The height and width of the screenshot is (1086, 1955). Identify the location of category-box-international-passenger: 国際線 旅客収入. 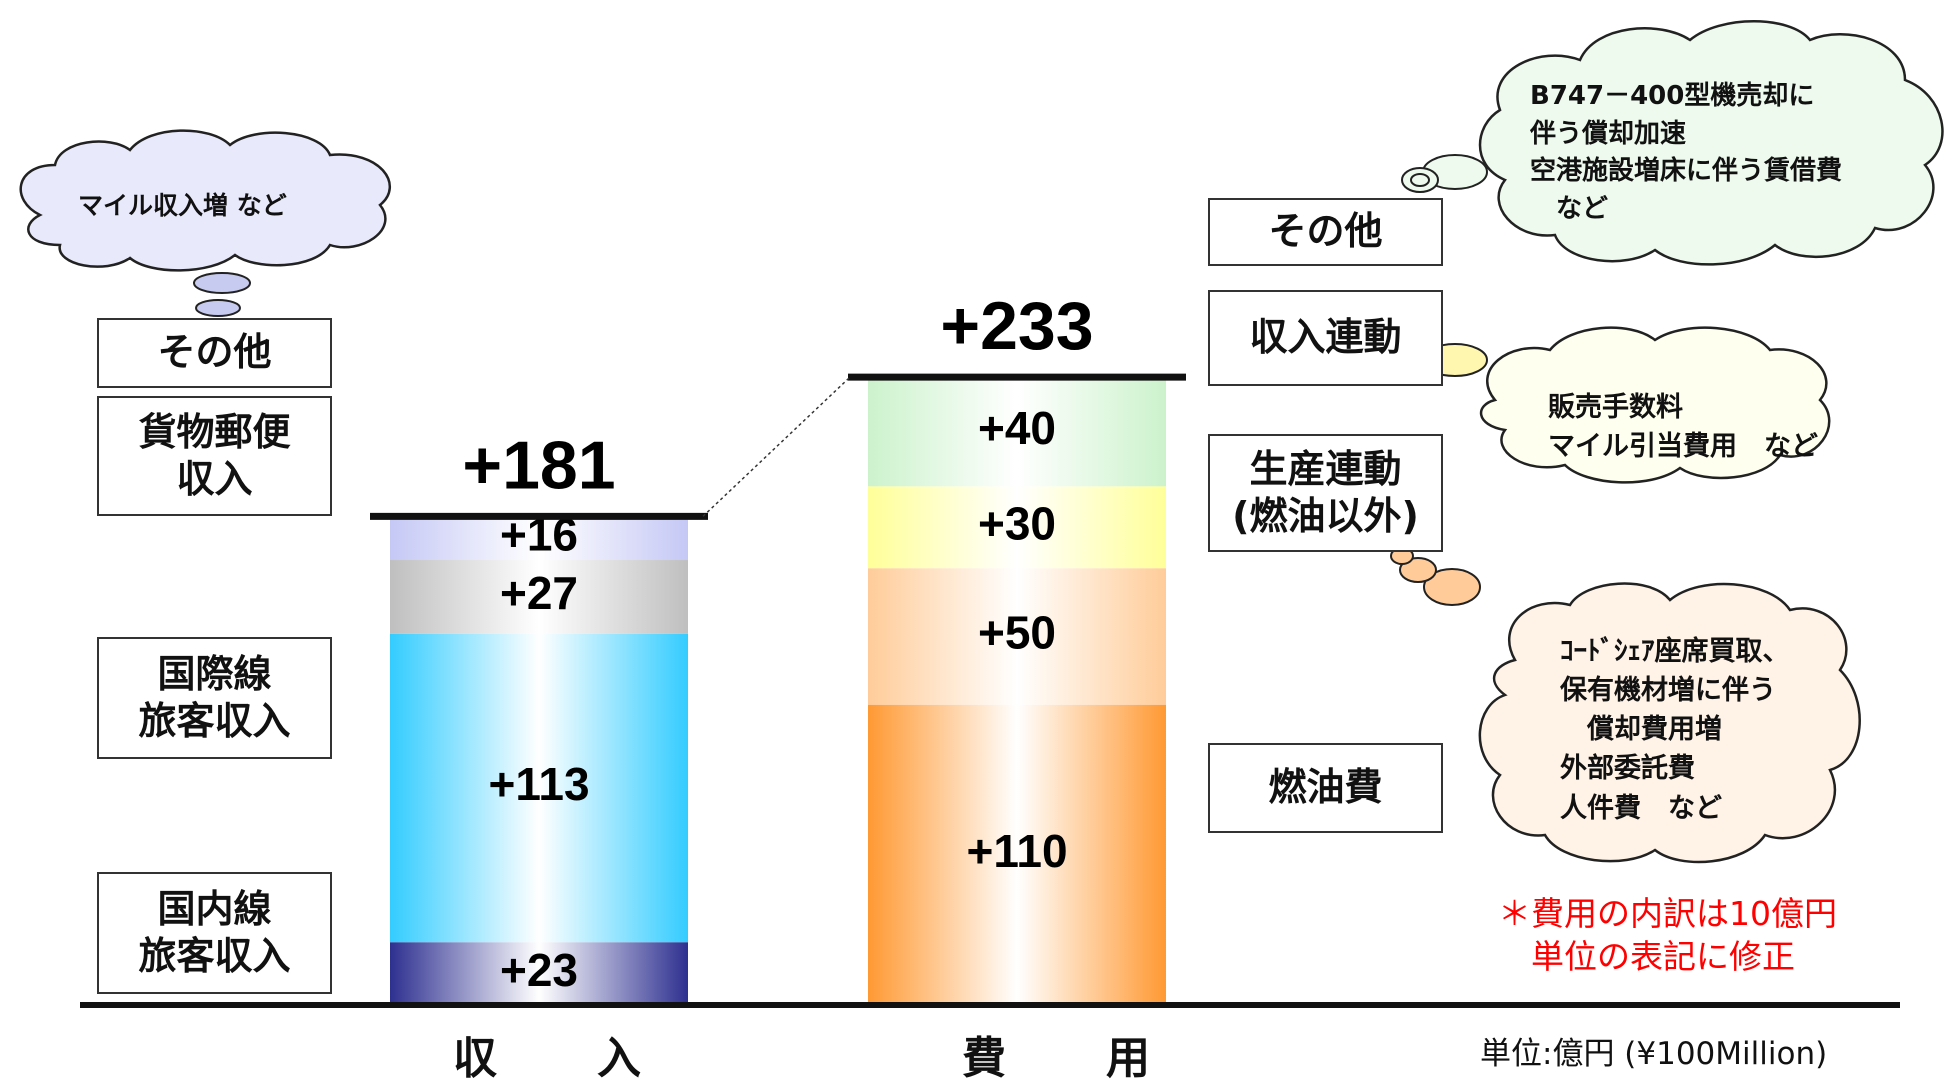
(214, 698).